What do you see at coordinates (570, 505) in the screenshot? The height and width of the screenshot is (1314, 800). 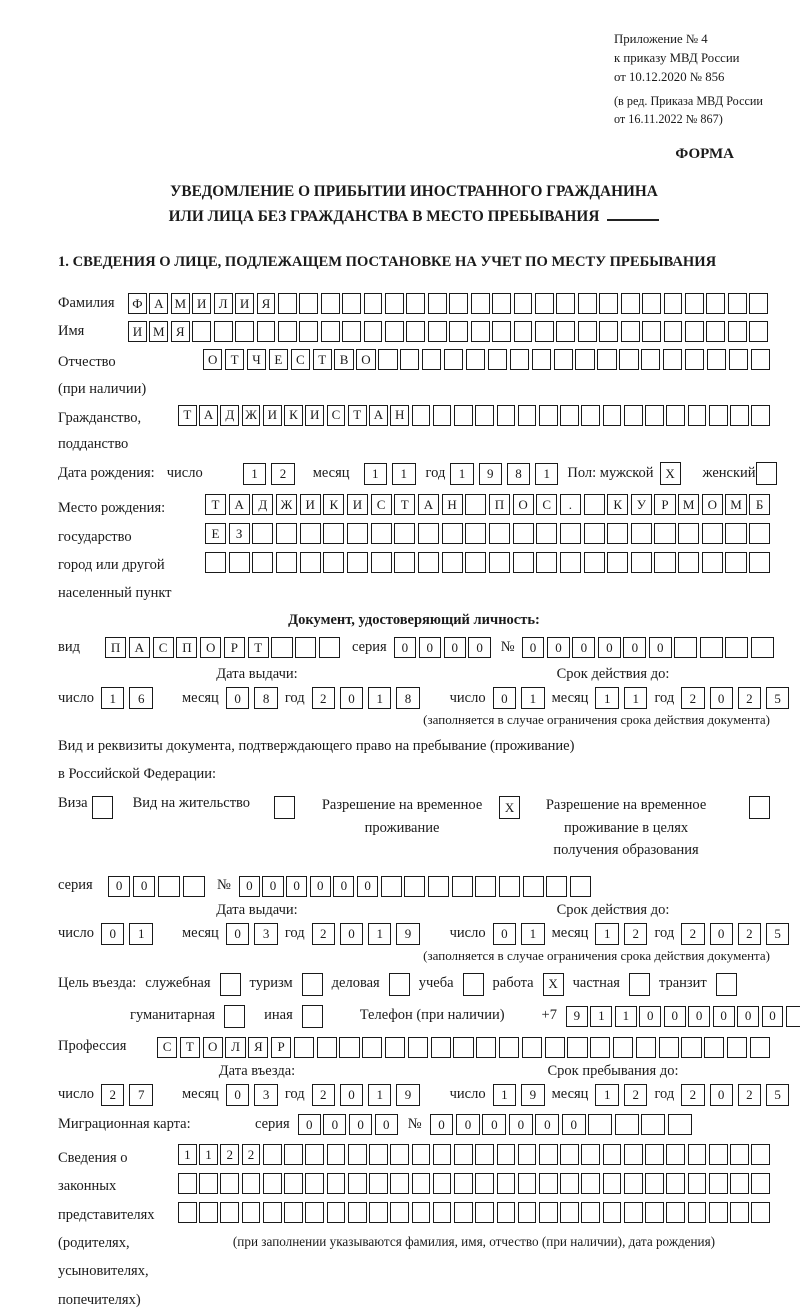 I see `char-cell: .` at bounding box center [570, 505].